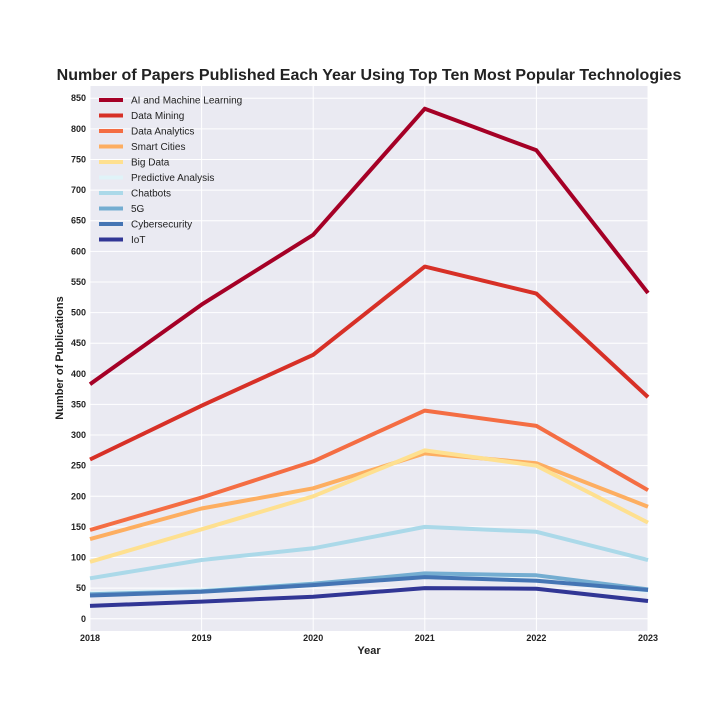 The image size is (720, 720). Describe the element at coordinates (81, 588) in the screenshot. I see `y-tick-label: 50` at that location.